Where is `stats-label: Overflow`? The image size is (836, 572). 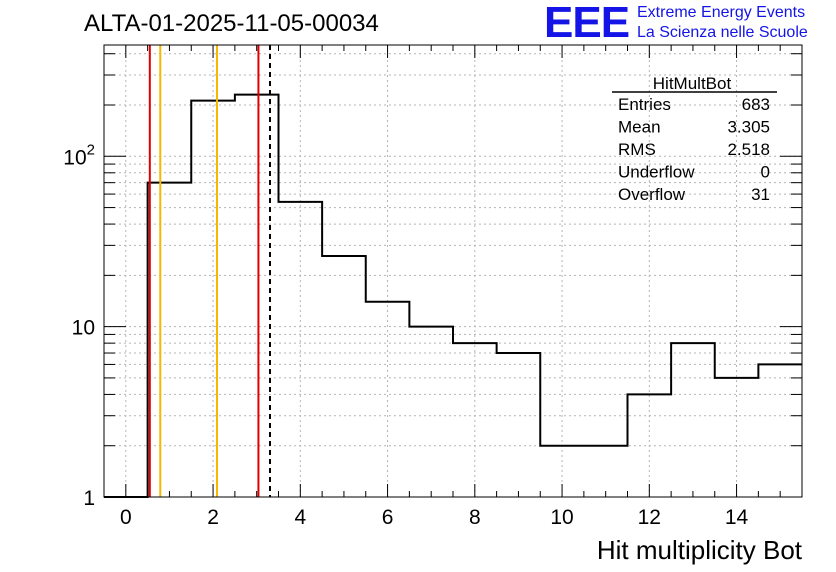 stats-label: Overflow is located at coordinates (652, 194).